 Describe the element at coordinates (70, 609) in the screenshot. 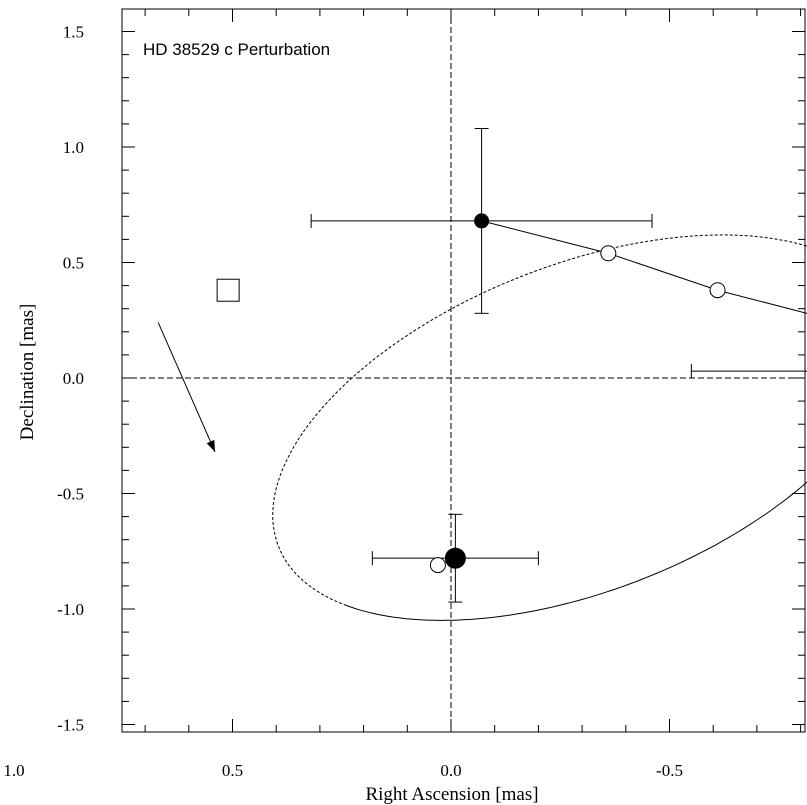

I see `y-tick-label: -1.0` at that location.